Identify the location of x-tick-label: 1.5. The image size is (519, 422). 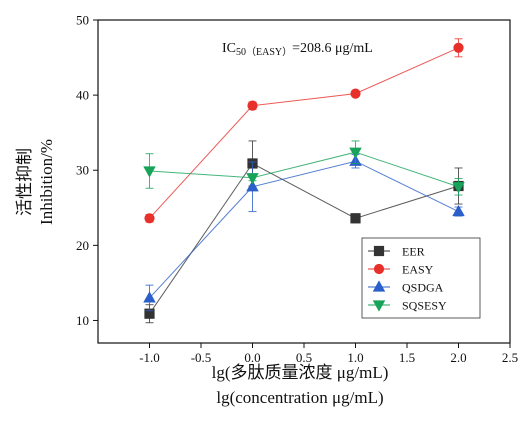
(407, 357).